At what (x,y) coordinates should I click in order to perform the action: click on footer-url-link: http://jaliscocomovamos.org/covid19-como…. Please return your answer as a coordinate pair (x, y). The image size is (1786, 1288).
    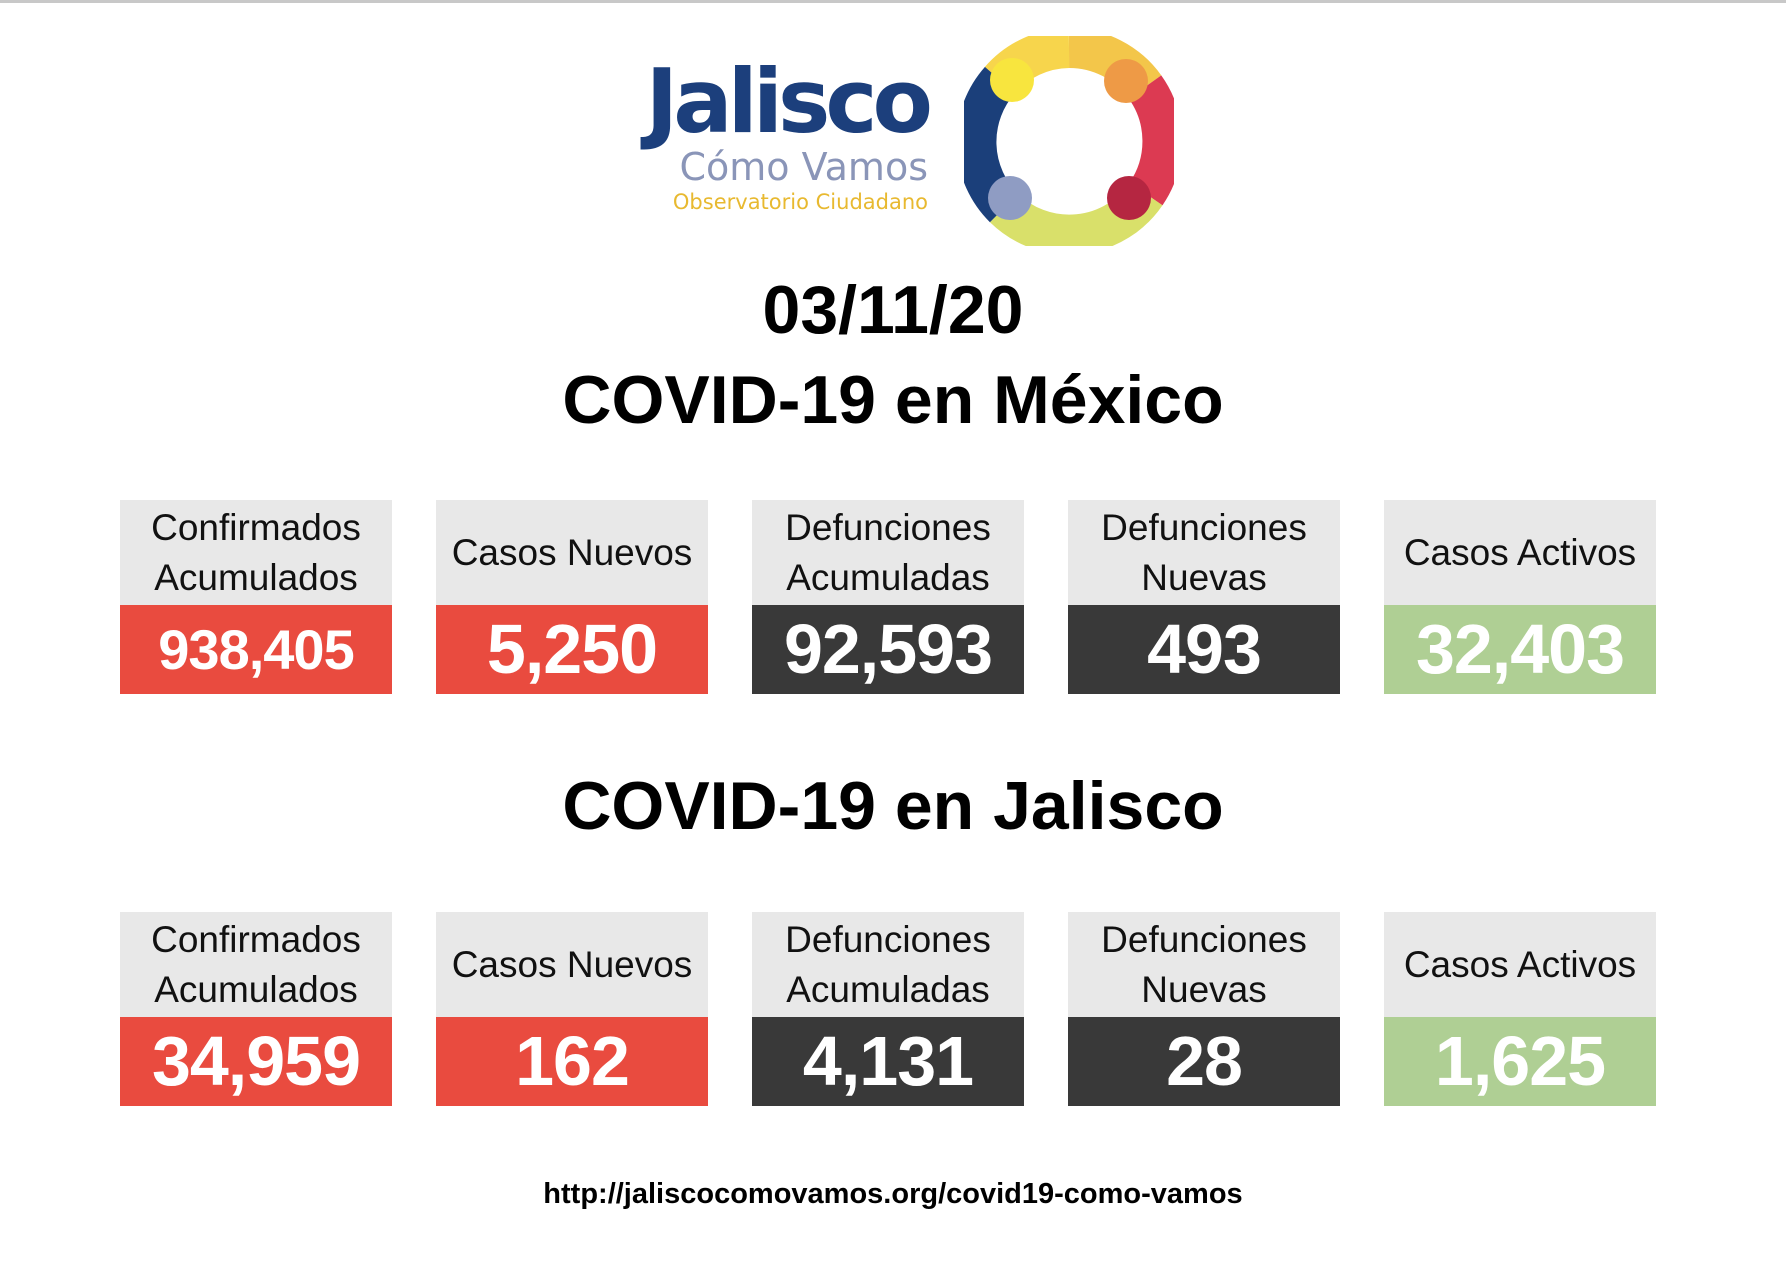
    Looking at the image, I should click on (893, 1194).